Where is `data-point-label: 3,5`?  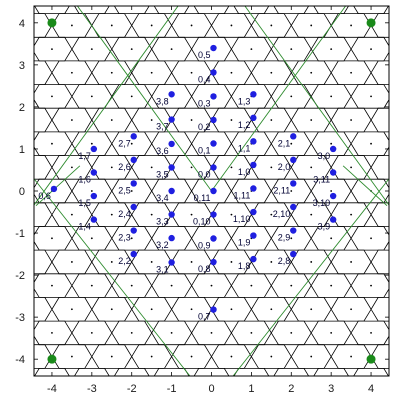 data-point-label: 3,5 is located at coordinates (162, 174).